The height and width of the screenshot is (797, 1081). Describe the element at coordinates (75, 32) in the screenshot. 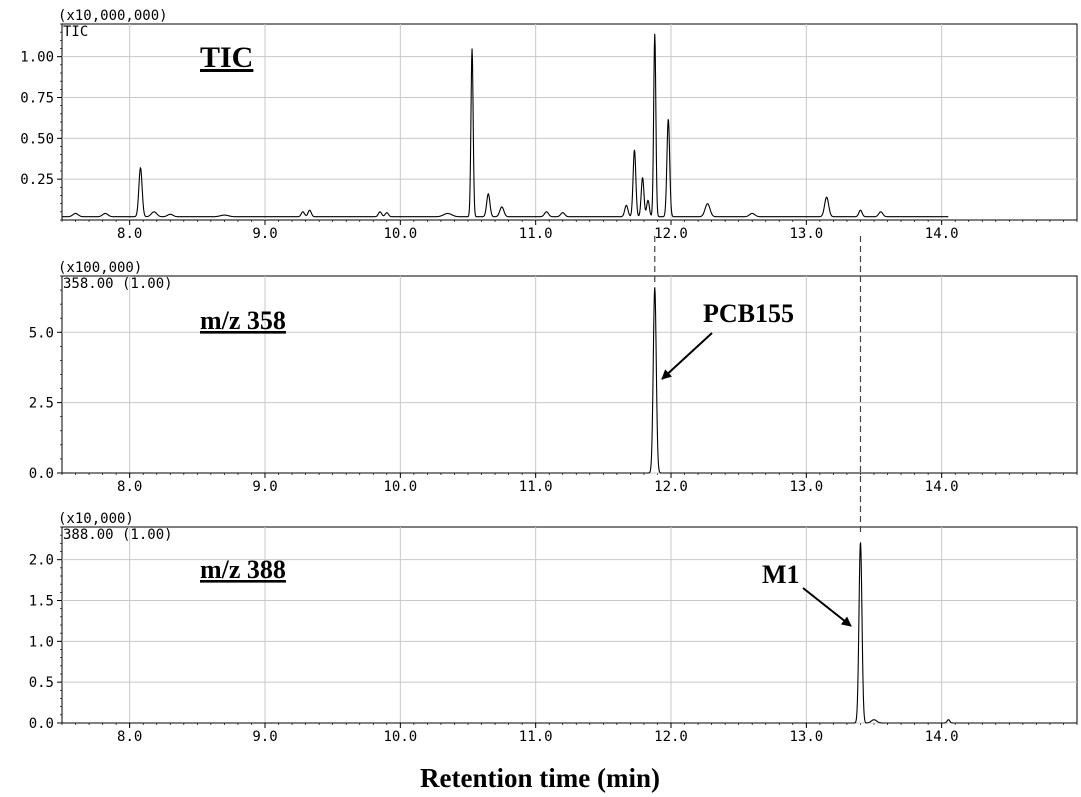

I see `trace-label: TIC` at that location.